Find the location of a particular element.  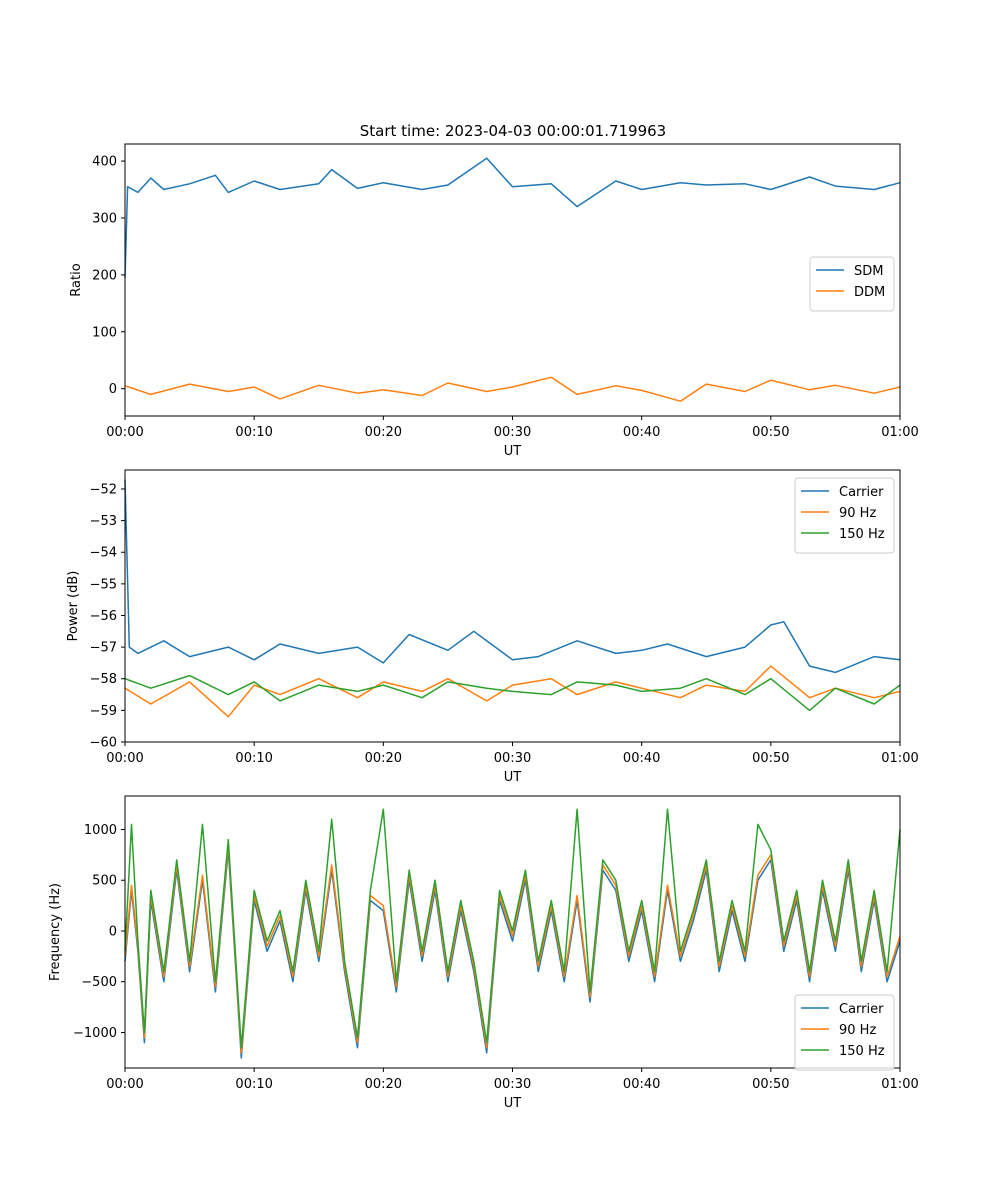

y-tick-label: −55 is located at coordinates (103, 584).